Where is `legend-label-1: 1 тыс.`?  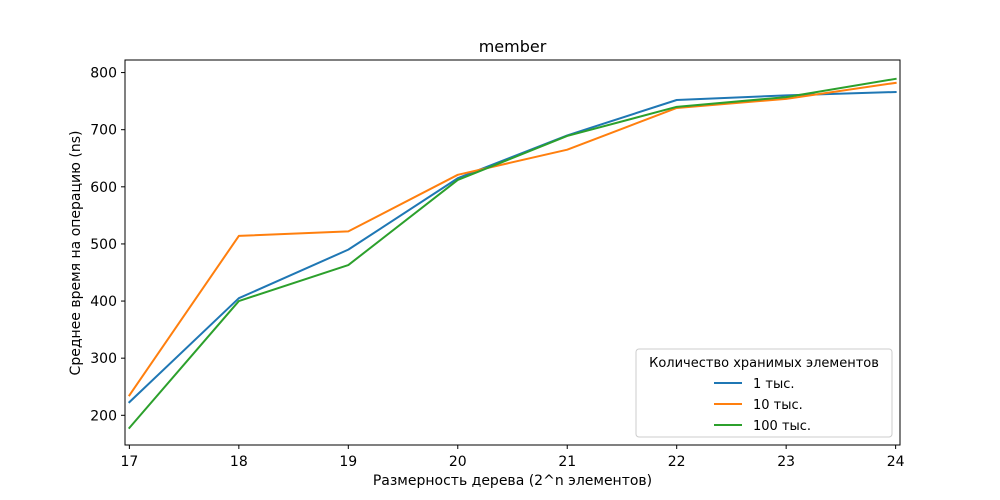
legend-label-1: 1 тыс. is located at coordinates (774, 384).